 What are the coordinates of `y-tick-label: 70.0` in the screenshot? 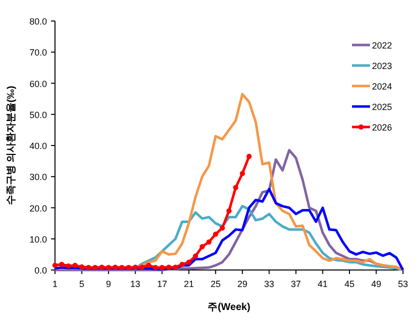 It's located at (38, 53).